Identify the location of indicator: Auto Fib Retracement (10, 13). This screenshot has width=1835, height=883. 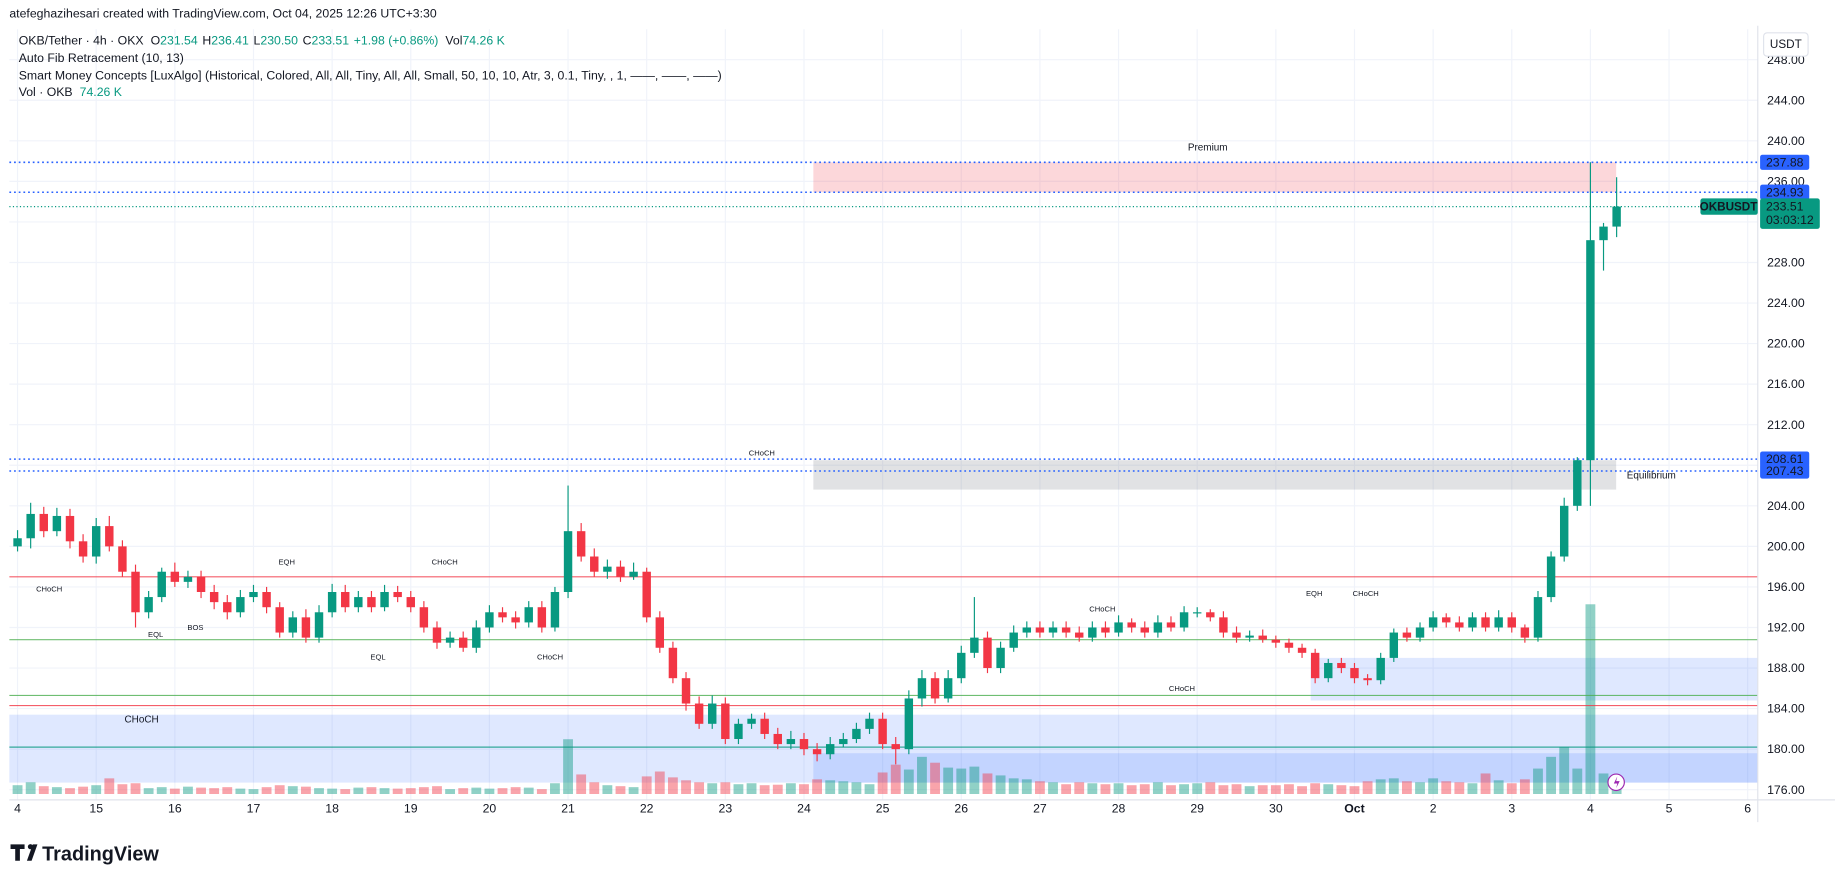
(101, 58).